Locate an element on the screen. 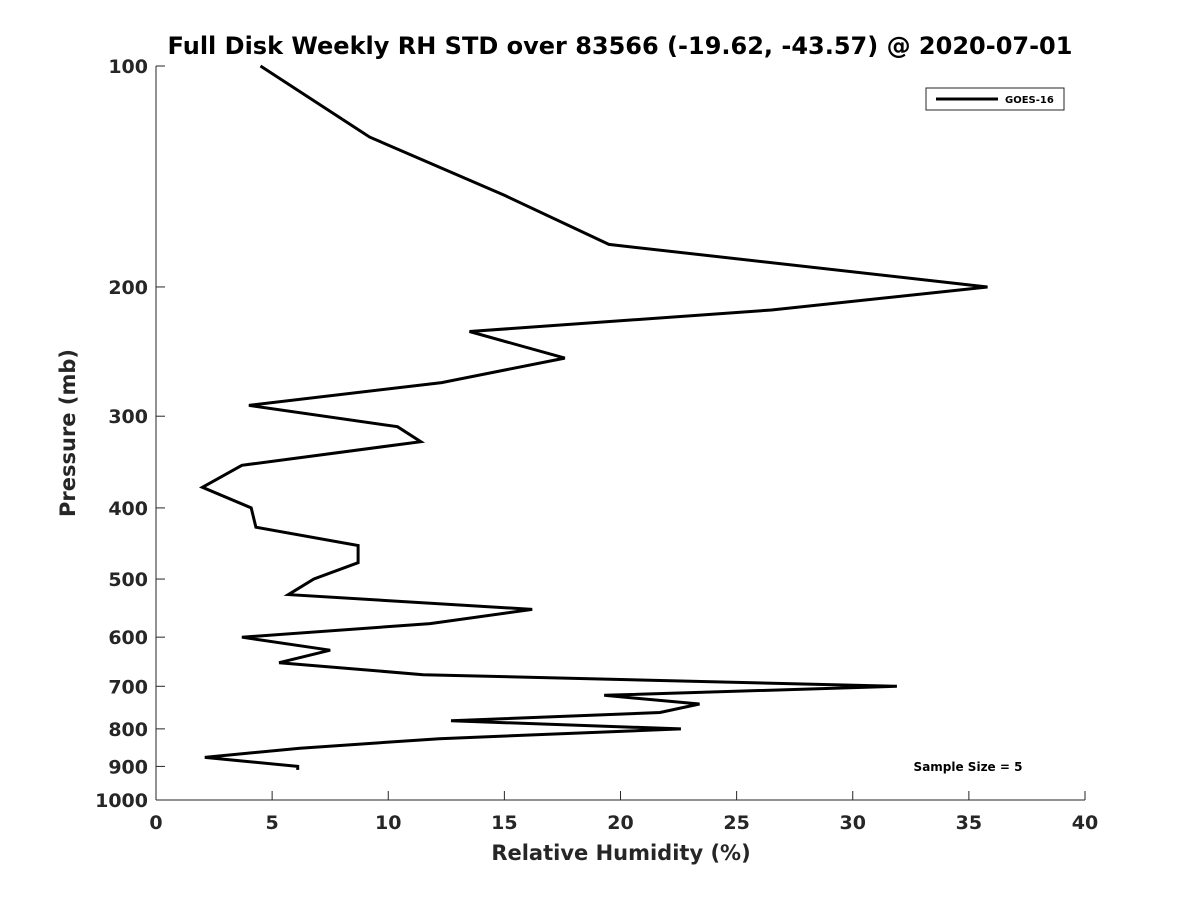 This screenshot has width=1200, height=900. y-tick-label: 400 is located at coordinates (128, 509).